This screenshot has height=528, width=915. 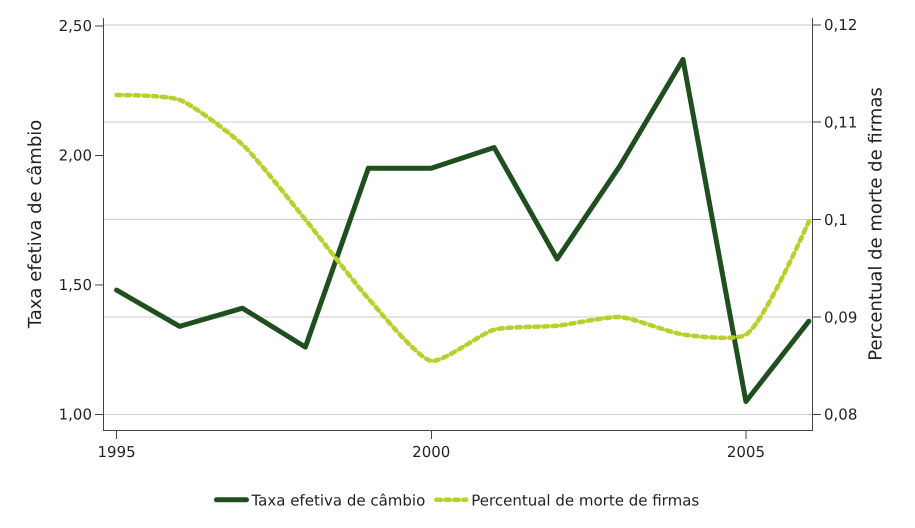 What do you see at coordinates (75, 26) in the screenshot?
I see `y-tick-label: 2,50` at bounding box center [75, 26].